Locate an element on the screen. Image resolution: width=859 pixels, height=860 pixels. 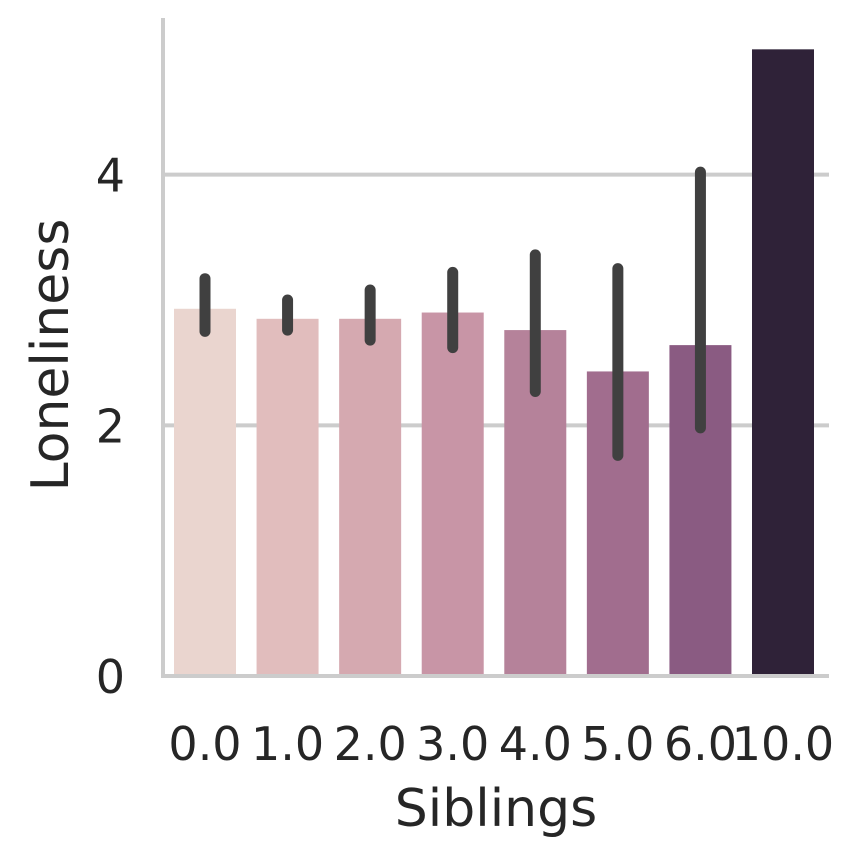
bar-0.0 is located at coordinates (205, 492).